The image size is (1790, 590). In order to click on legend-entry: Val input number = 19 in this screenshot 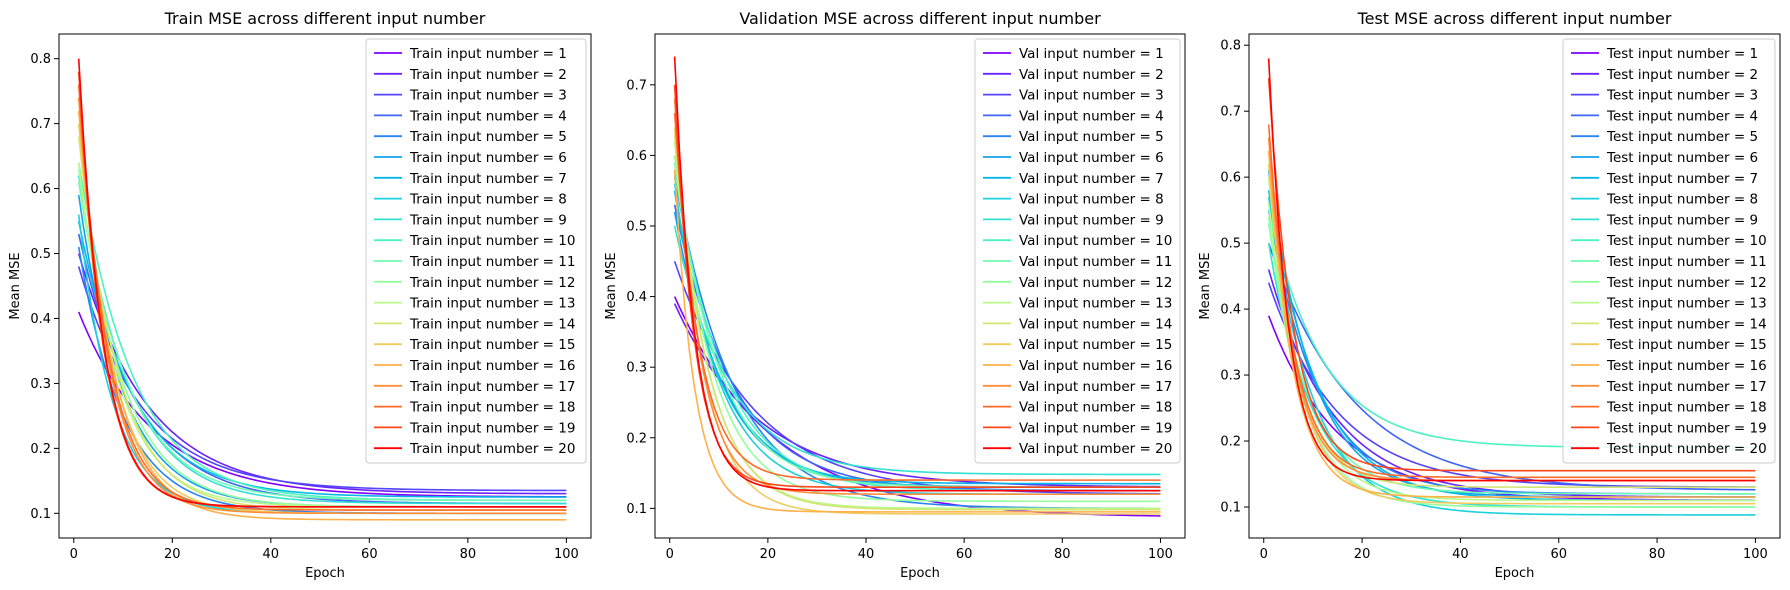, I will do `click(1095, 428)`.